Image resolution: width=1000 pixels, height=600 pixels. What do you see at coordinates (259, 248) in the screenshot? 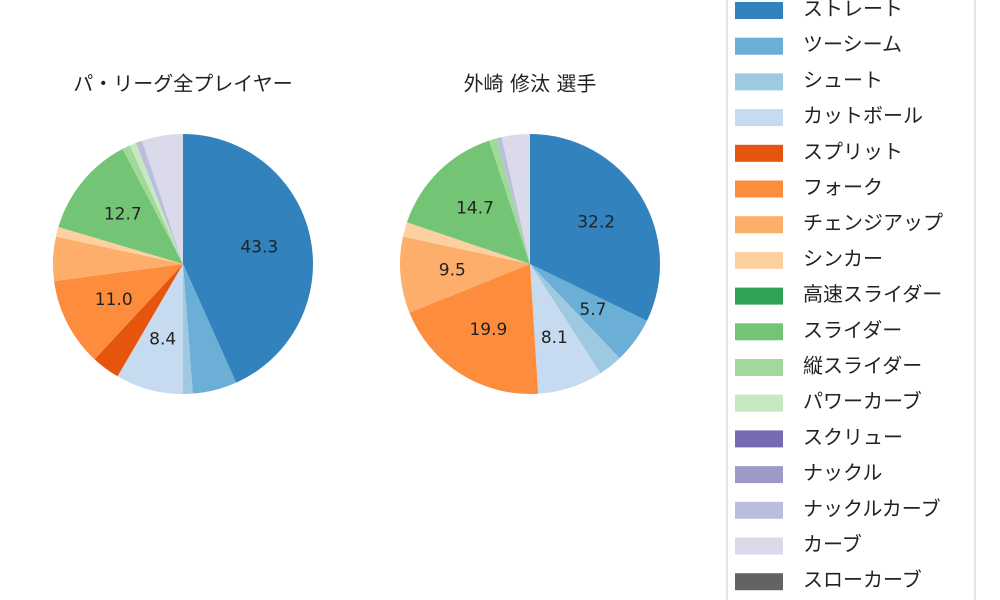
I see `slice-label: 43.3` at bounding box center [259, 248].